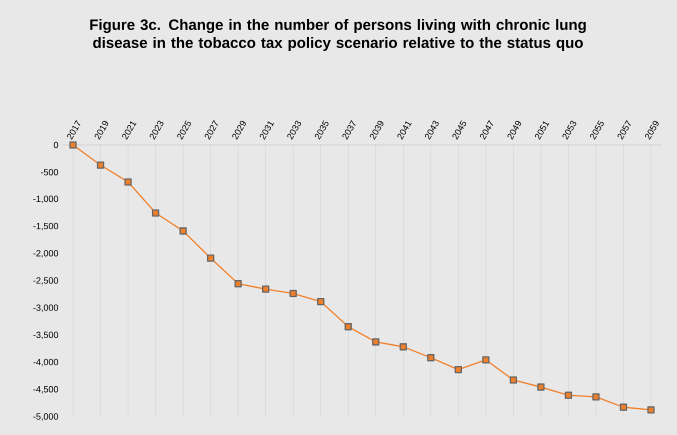  What do you see at coordinates (45, 390) in the screenshot?
I see `y-tick-label: -4,500` at bounding box center [45, 390].